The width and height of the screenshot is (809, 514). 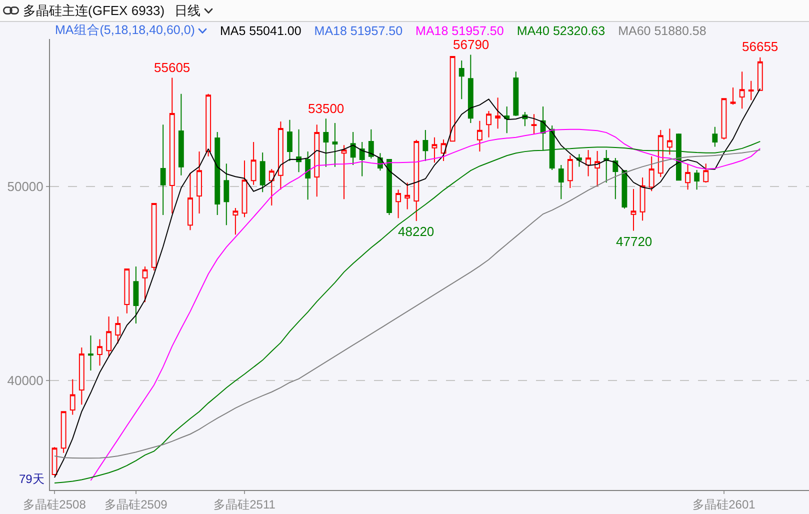 What do you see at coordinates (54, 504) in the screenshot?
I see `x-tick-label: 多晶硅2508` at bounding box center [54, 504].